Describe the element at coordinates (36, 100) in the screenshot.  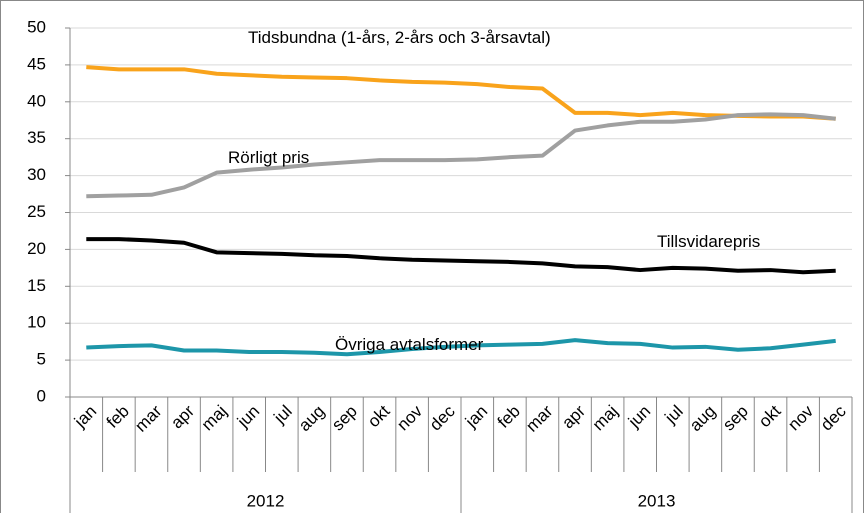
I see `y-tick-label: 40` at that location.